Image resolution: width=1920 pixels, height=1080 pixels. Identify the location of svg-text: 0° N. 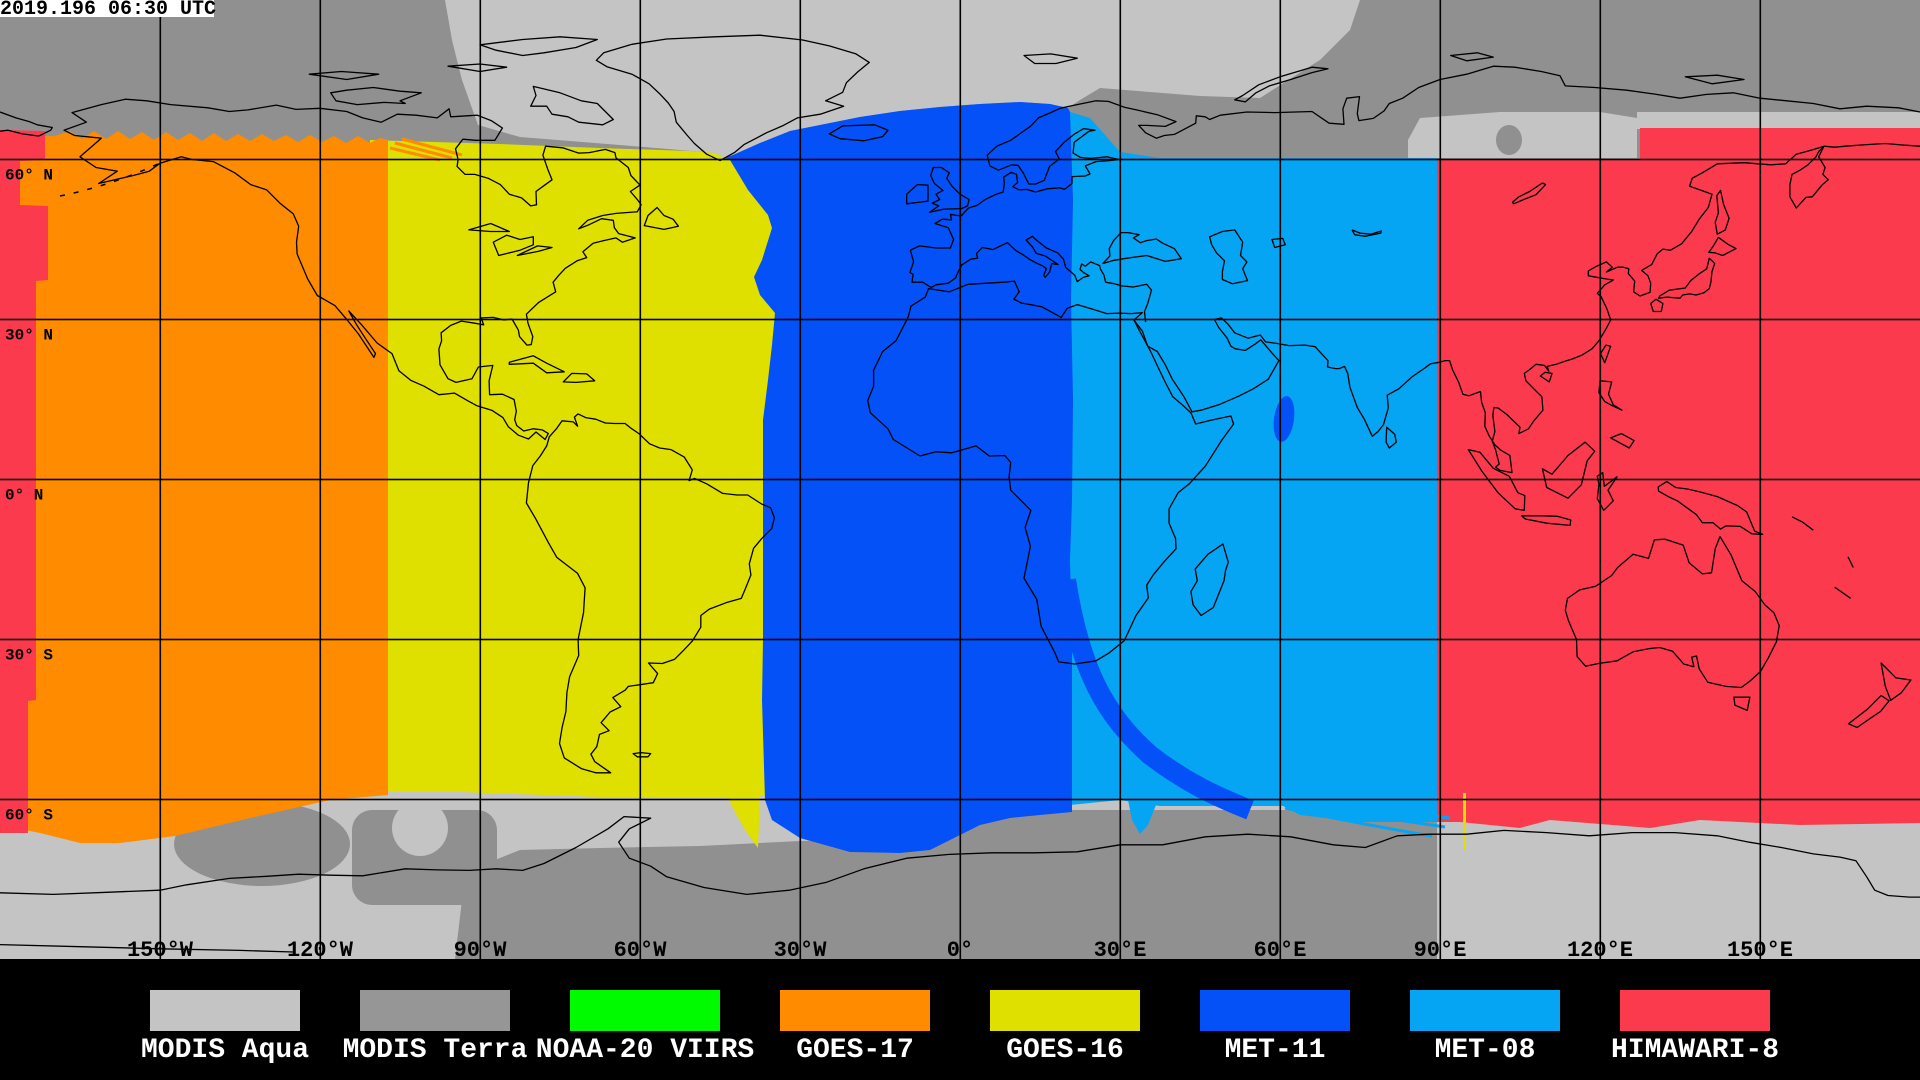
(24, 496).